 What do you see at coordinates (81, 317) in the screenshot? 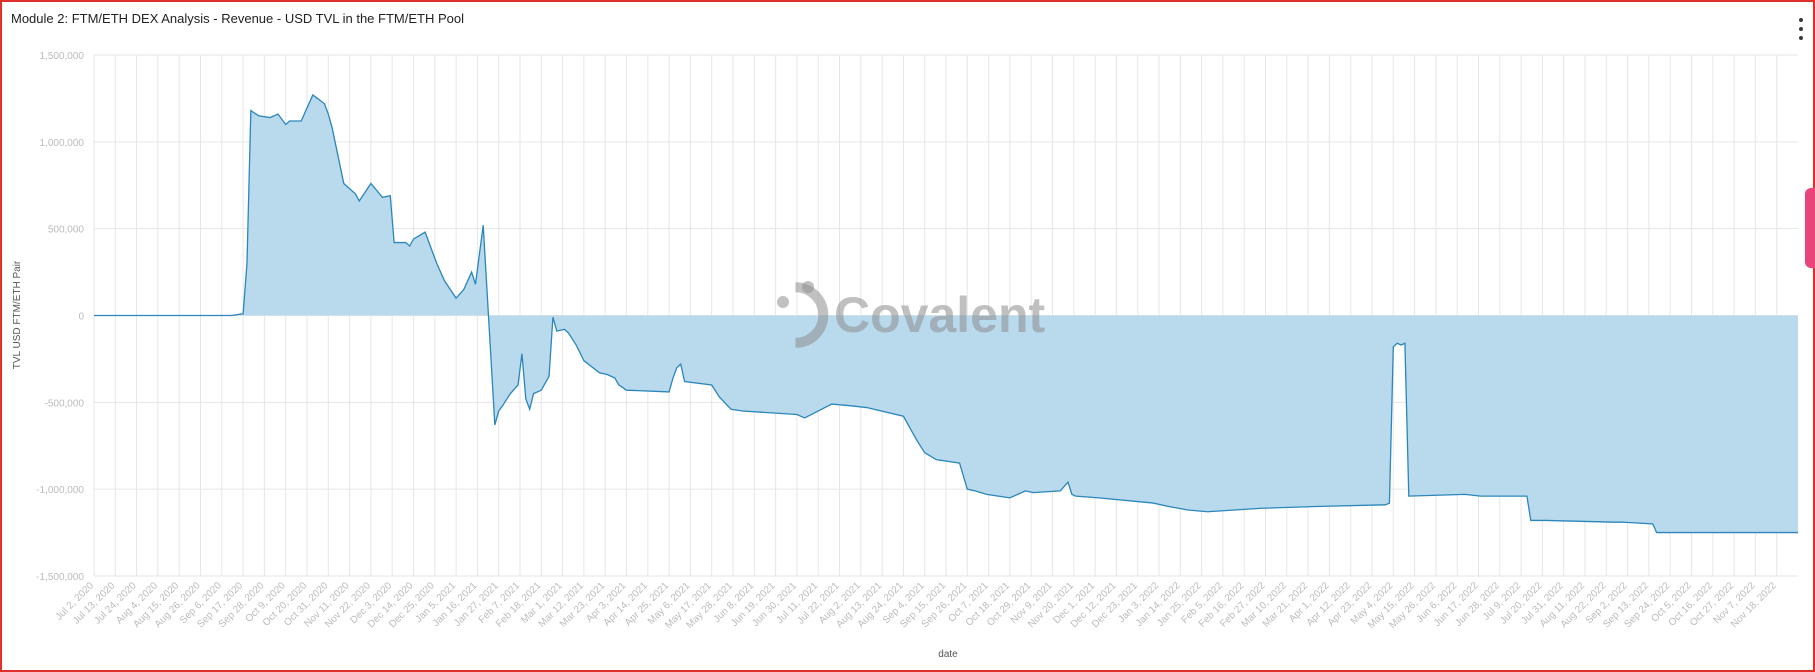
I see `y-tick-label: 0` at bounding box center [81, 317].